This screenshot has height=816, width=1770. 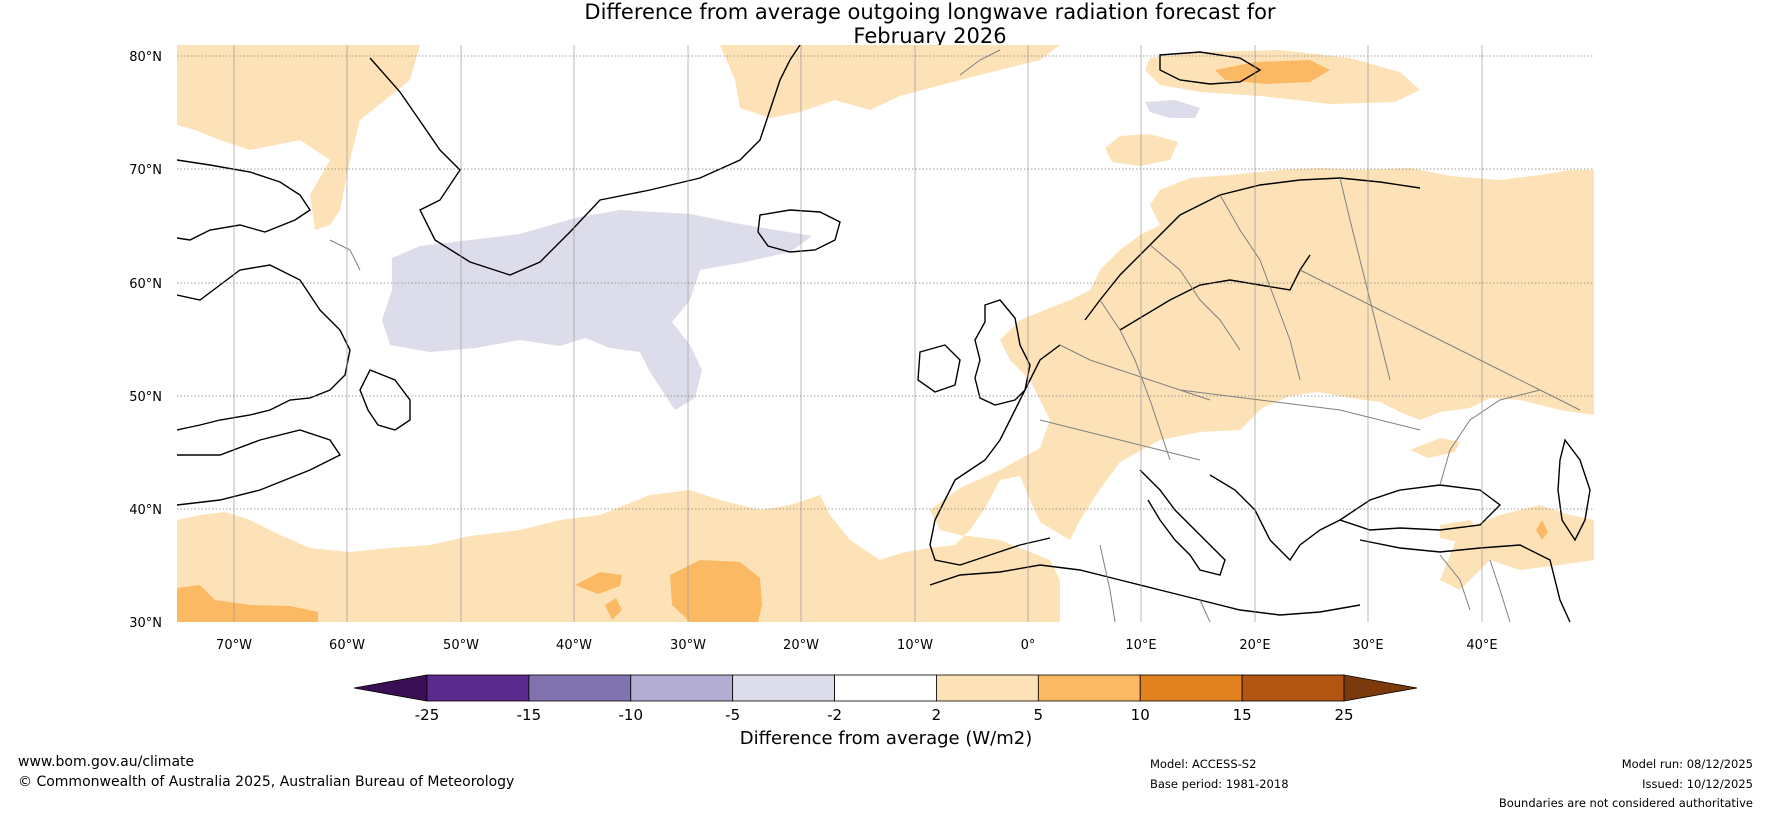 What do you see at coordinates (801, 645) in the screenshot?
I see `lon-label: 20°W` at bounding box center [801, 645].